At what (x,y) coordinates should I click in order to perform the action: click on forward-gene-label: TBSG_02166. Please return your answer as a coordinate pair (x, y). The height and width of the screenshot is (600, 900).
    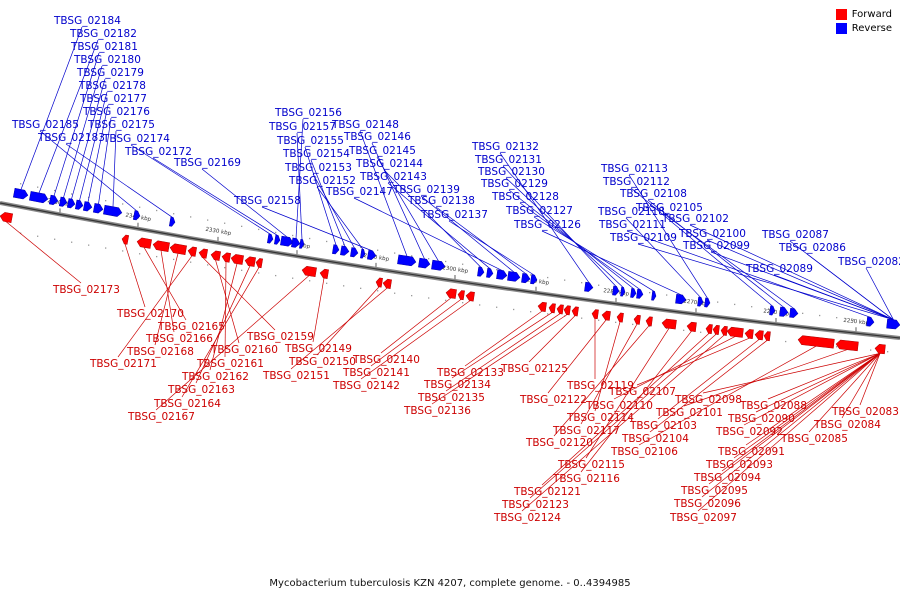
    Looking at the image, I should click on (179, 339).